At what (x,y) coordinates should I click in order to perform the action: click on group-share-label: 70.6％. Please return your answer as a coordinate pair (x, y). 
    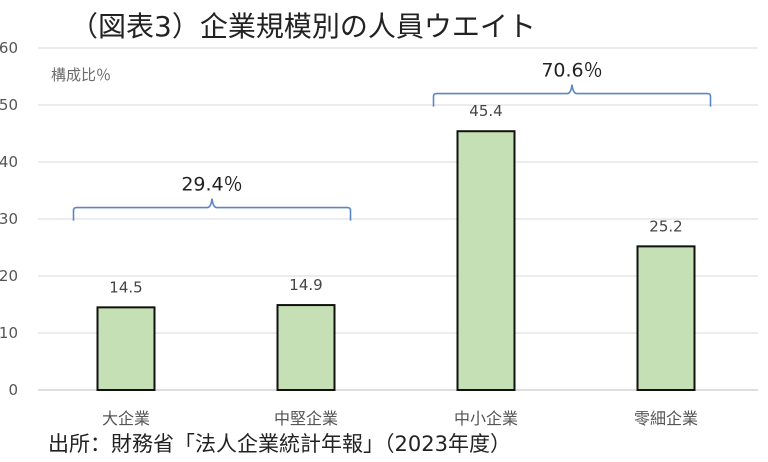
    Looking at the image, I should click on (571, 71).